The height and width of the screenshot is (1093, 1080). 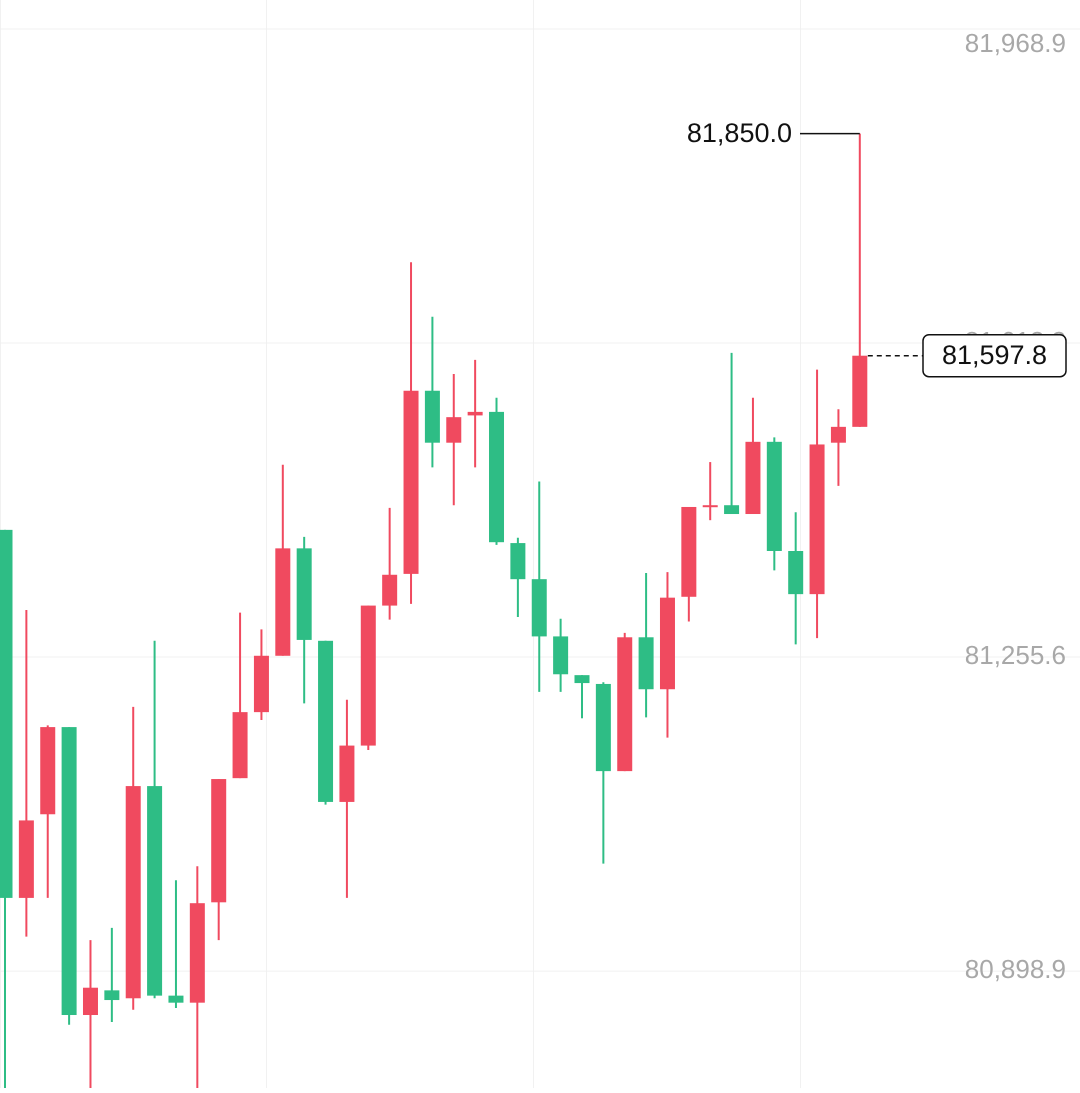 What do you see at coordinates (1015, 655) in the screenshot?
I see `y-tick-label: 81,255.6` at bounding box center [1015, 655].